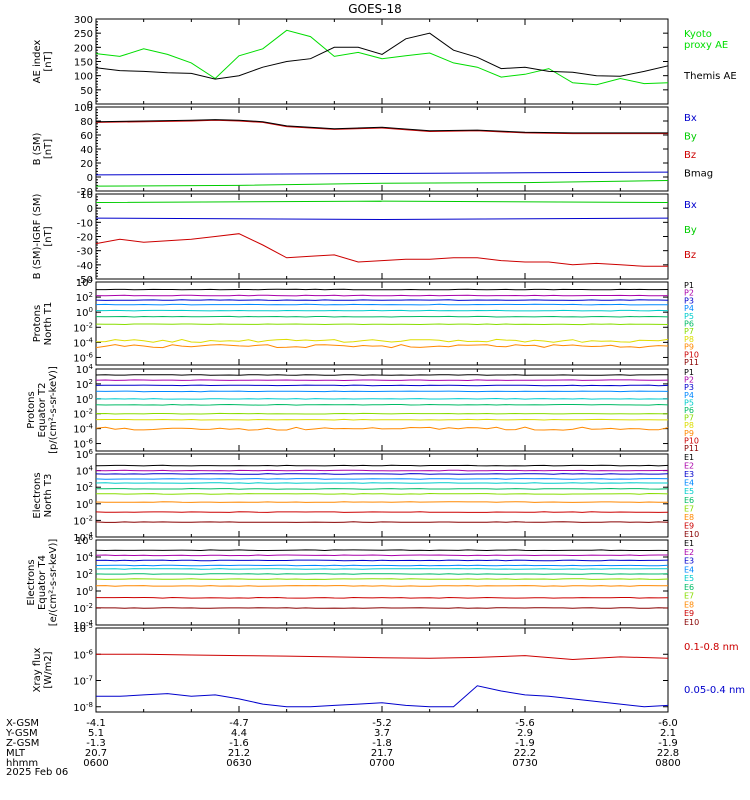  I want to click on ephemeris-row-label: X-GSM, so click(22, 723).